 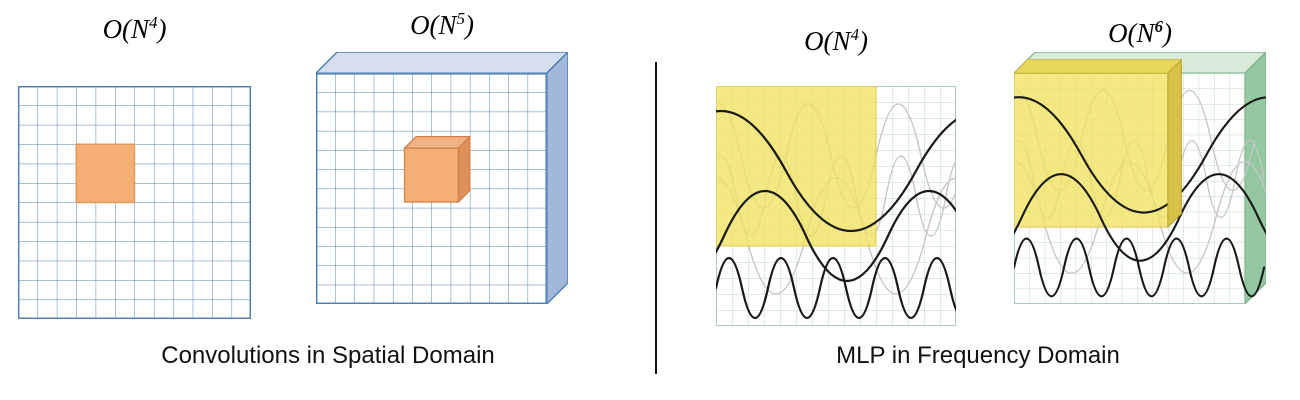 What do you see at coordinates (1158, 26) in the screenshot?
I see `label-exponent: 6` at bounding box center [1158, 26].